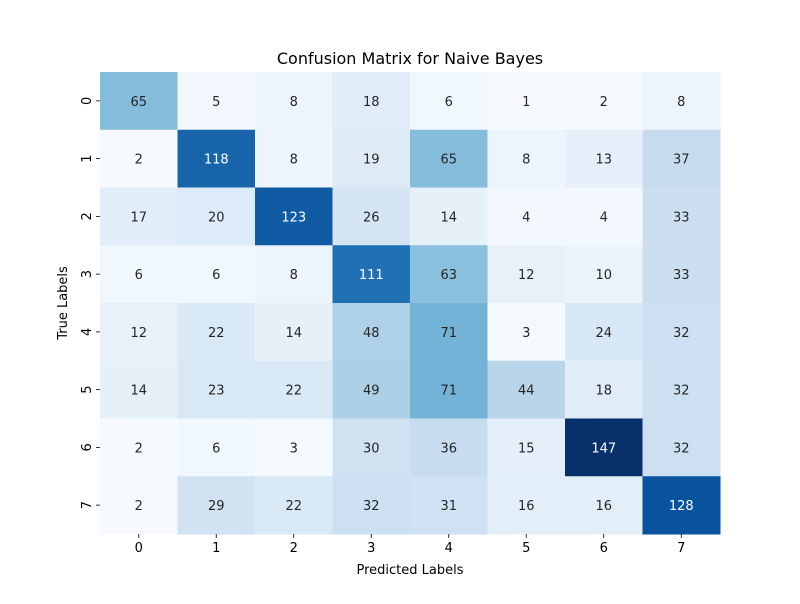 Image resolution: width=800 pixels, height=604 pixels. What do you see at coordinates (371, 548) in the screenshot?
I see `x-tick-label-3: 3` at bounding box center [371, 548].